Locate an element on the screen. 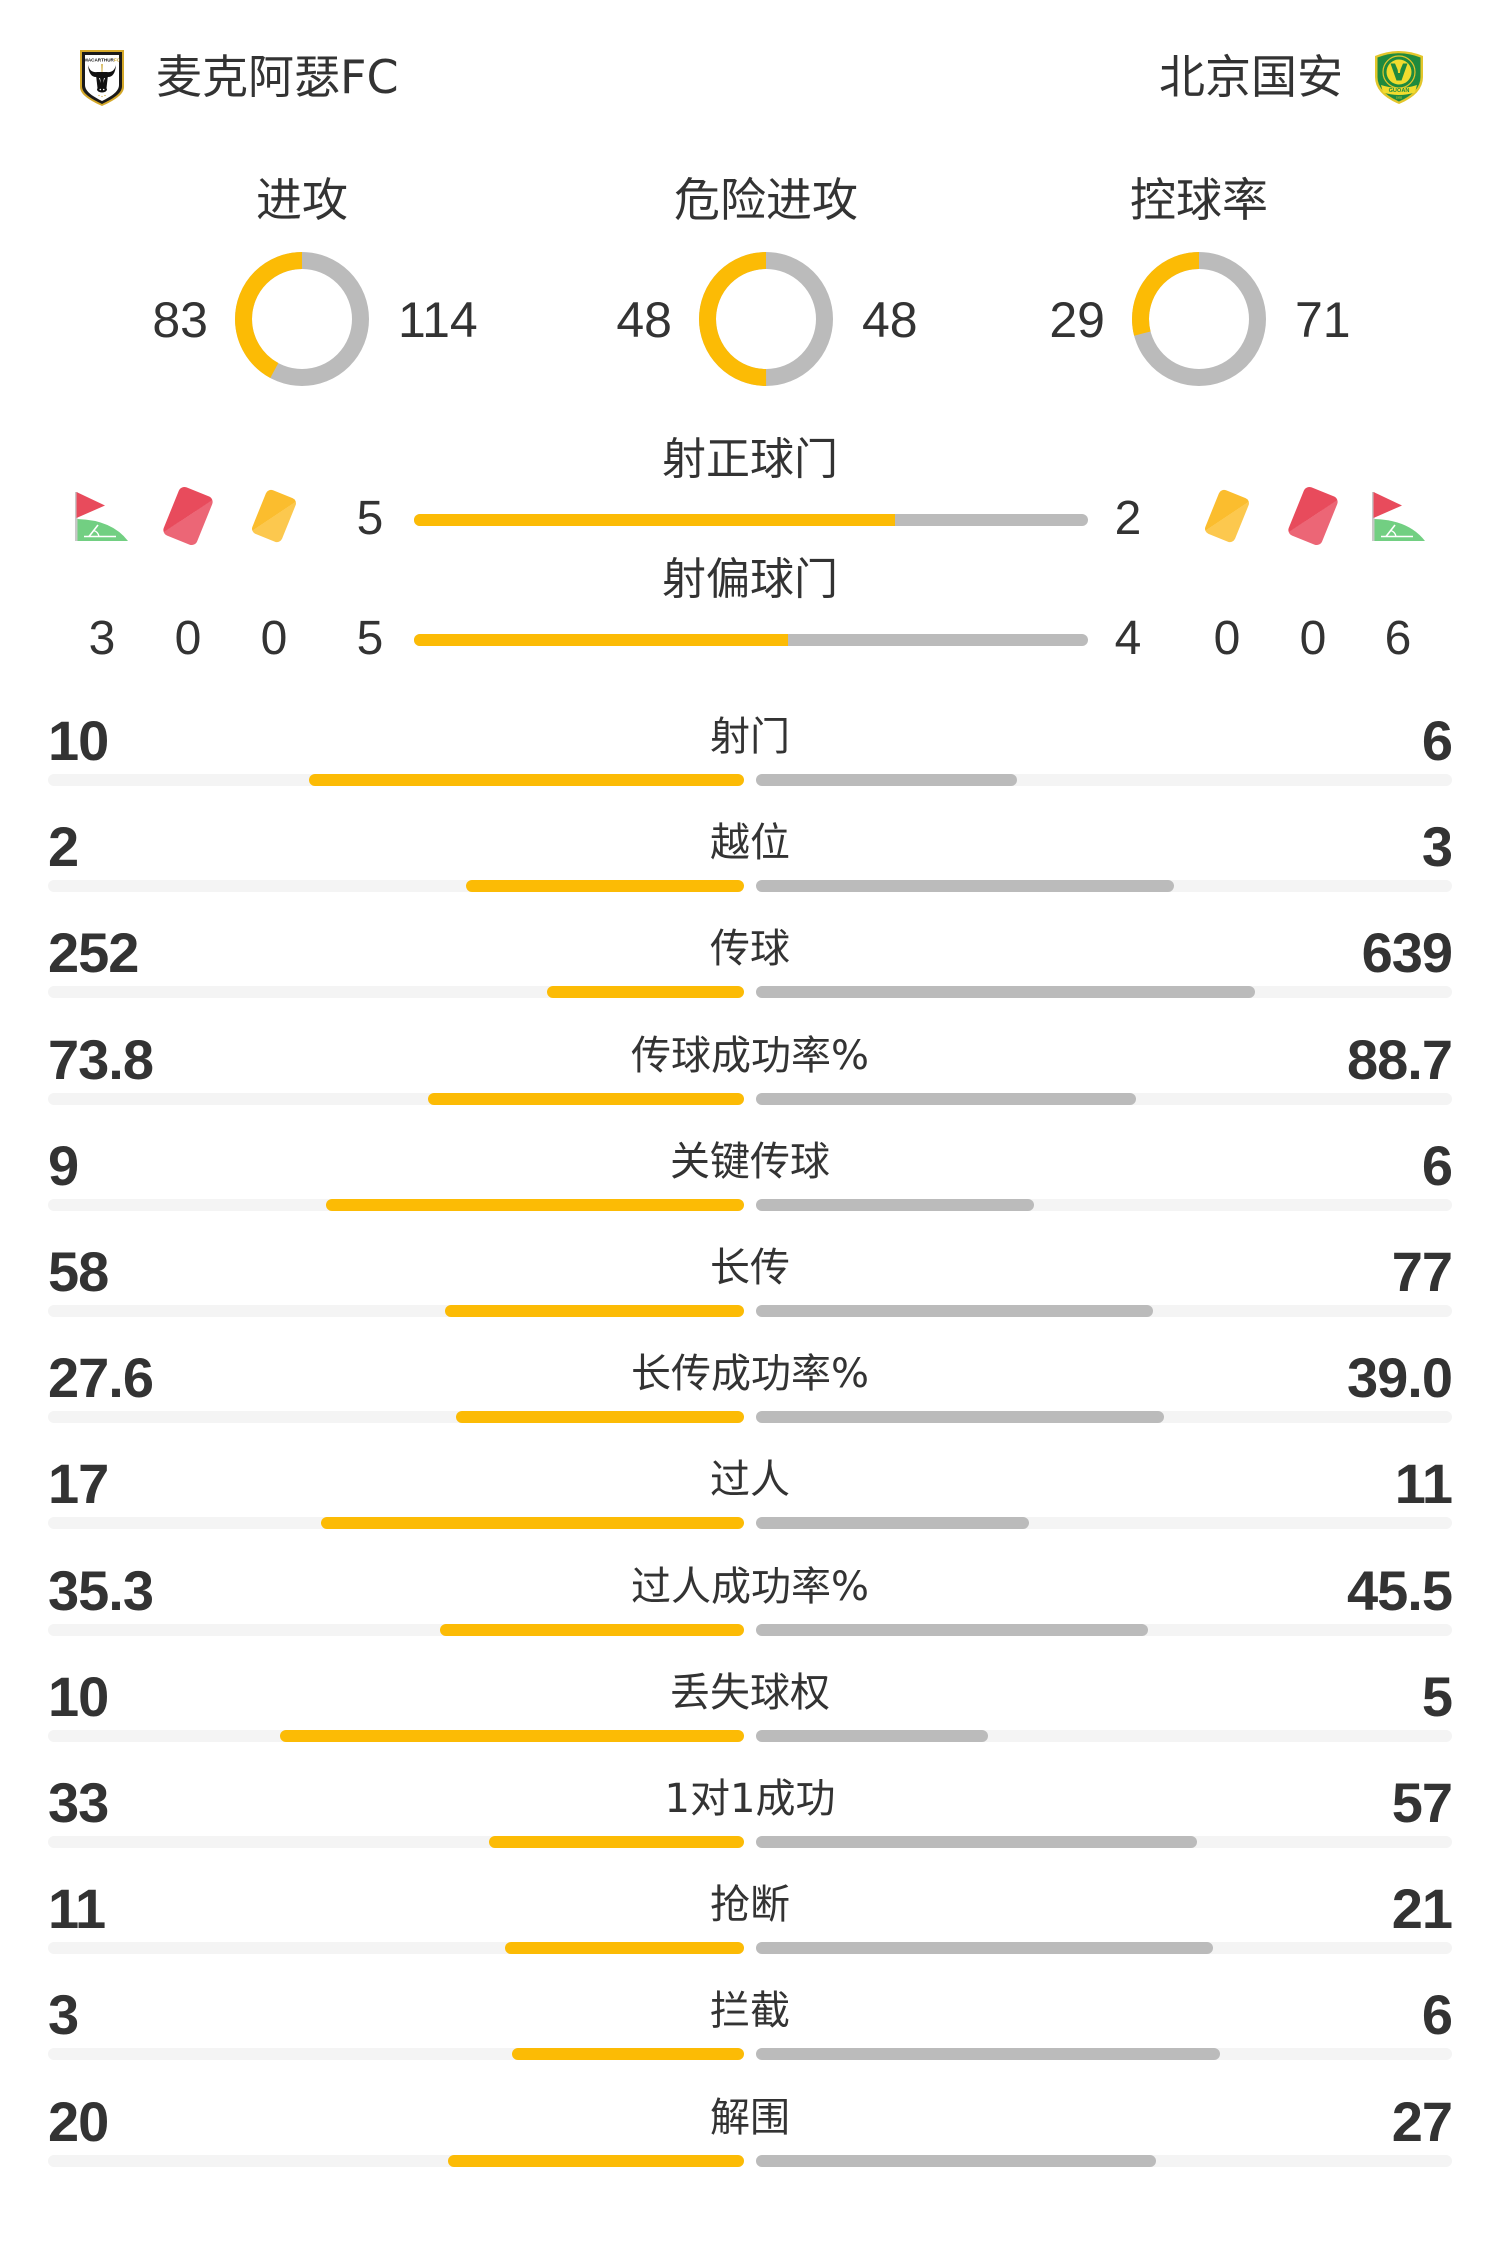 This screenshot has height=2244, width=1500. shots-on-target-bar is located at coordinates (751, 520).